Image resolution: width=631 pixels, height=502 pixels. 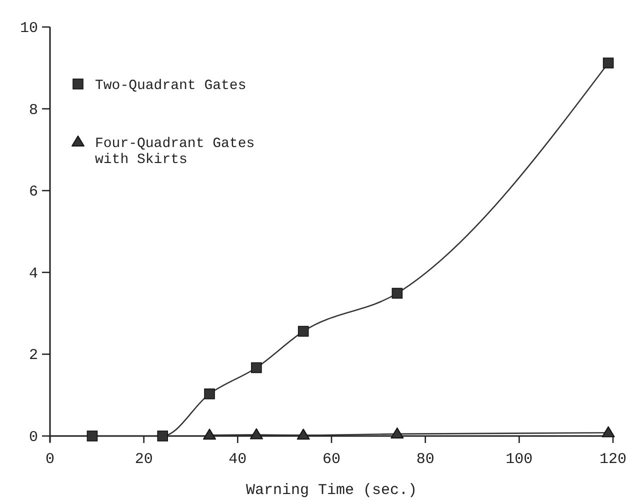 I want to click on x-axis-title: Warning Time (sec.), so click(x=332, y=490).